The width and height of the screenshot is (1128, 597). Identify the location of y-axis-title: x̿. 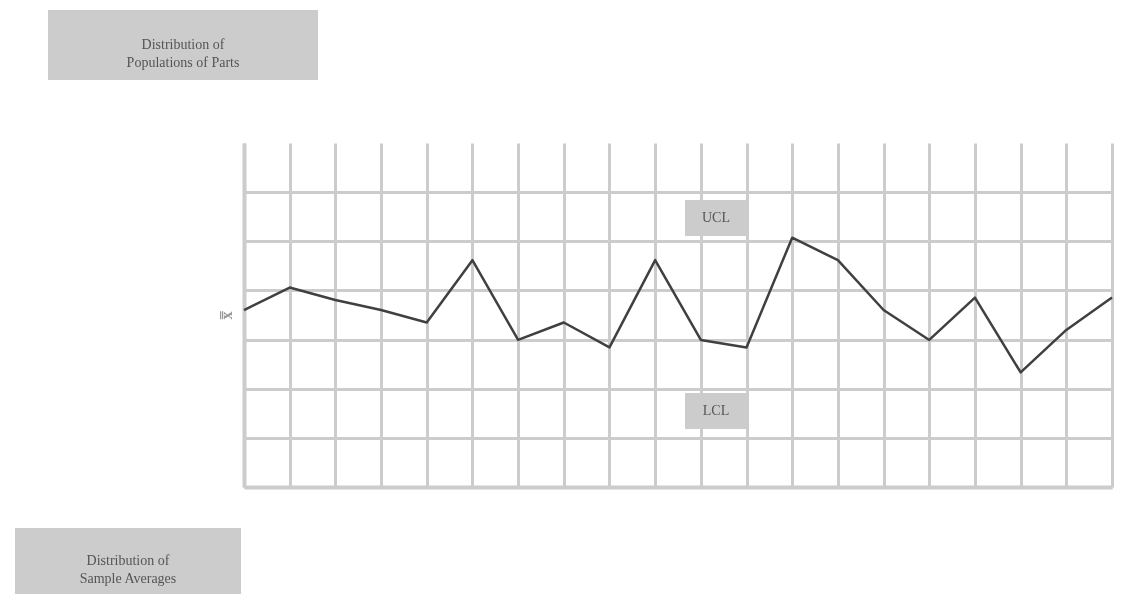
(226, 315).